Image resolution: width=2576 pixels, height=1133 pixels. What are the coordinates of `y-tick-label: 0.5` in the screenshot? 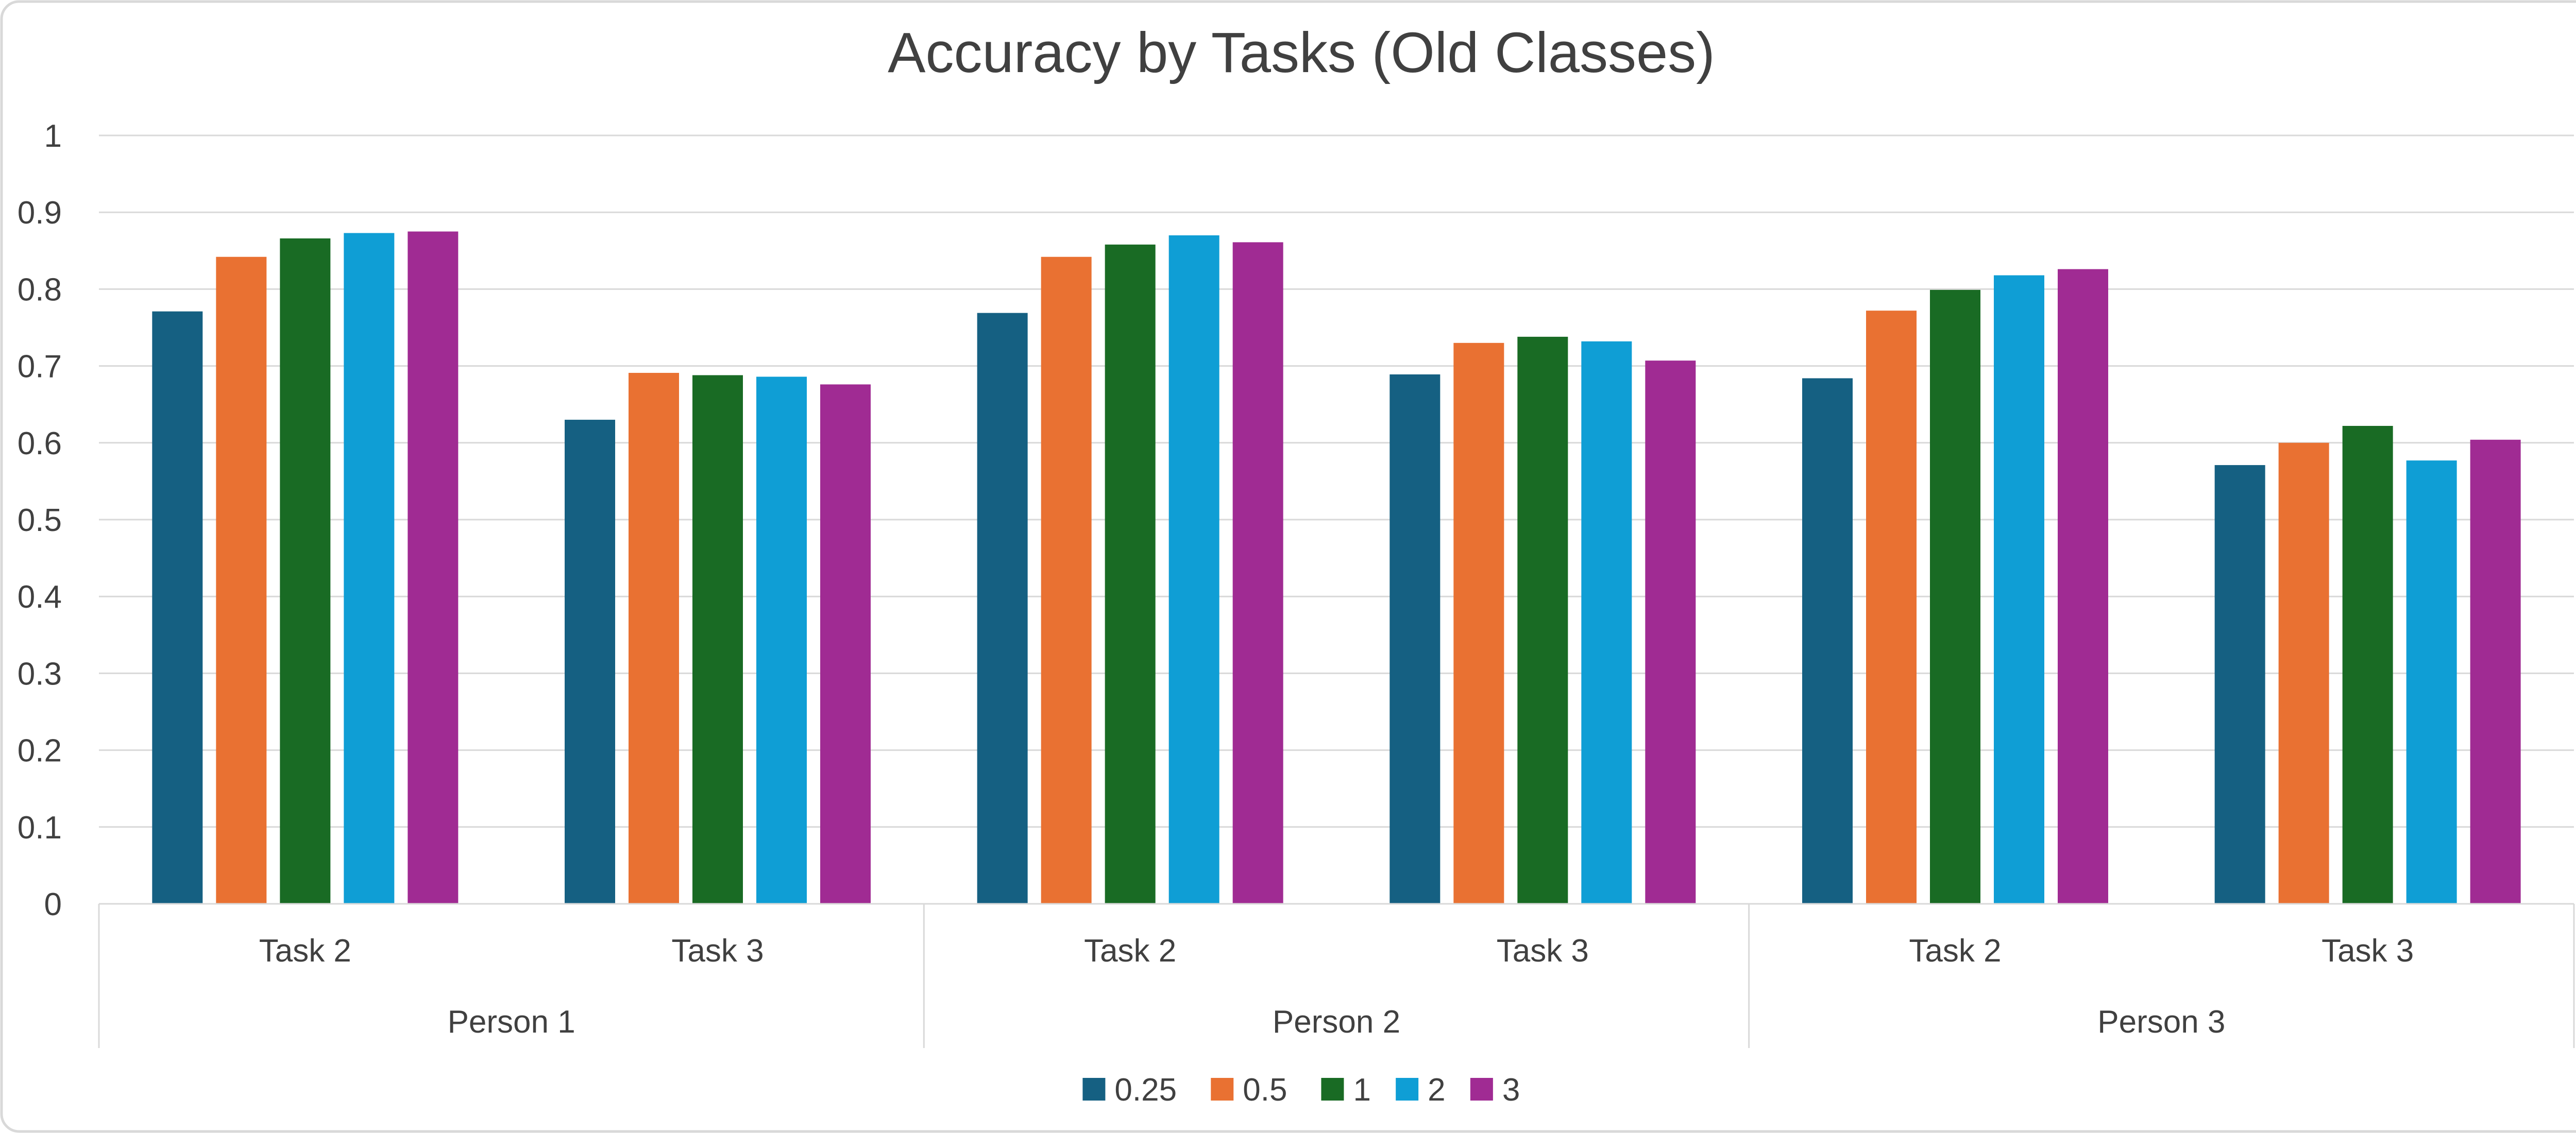 It's located at (40, 520).